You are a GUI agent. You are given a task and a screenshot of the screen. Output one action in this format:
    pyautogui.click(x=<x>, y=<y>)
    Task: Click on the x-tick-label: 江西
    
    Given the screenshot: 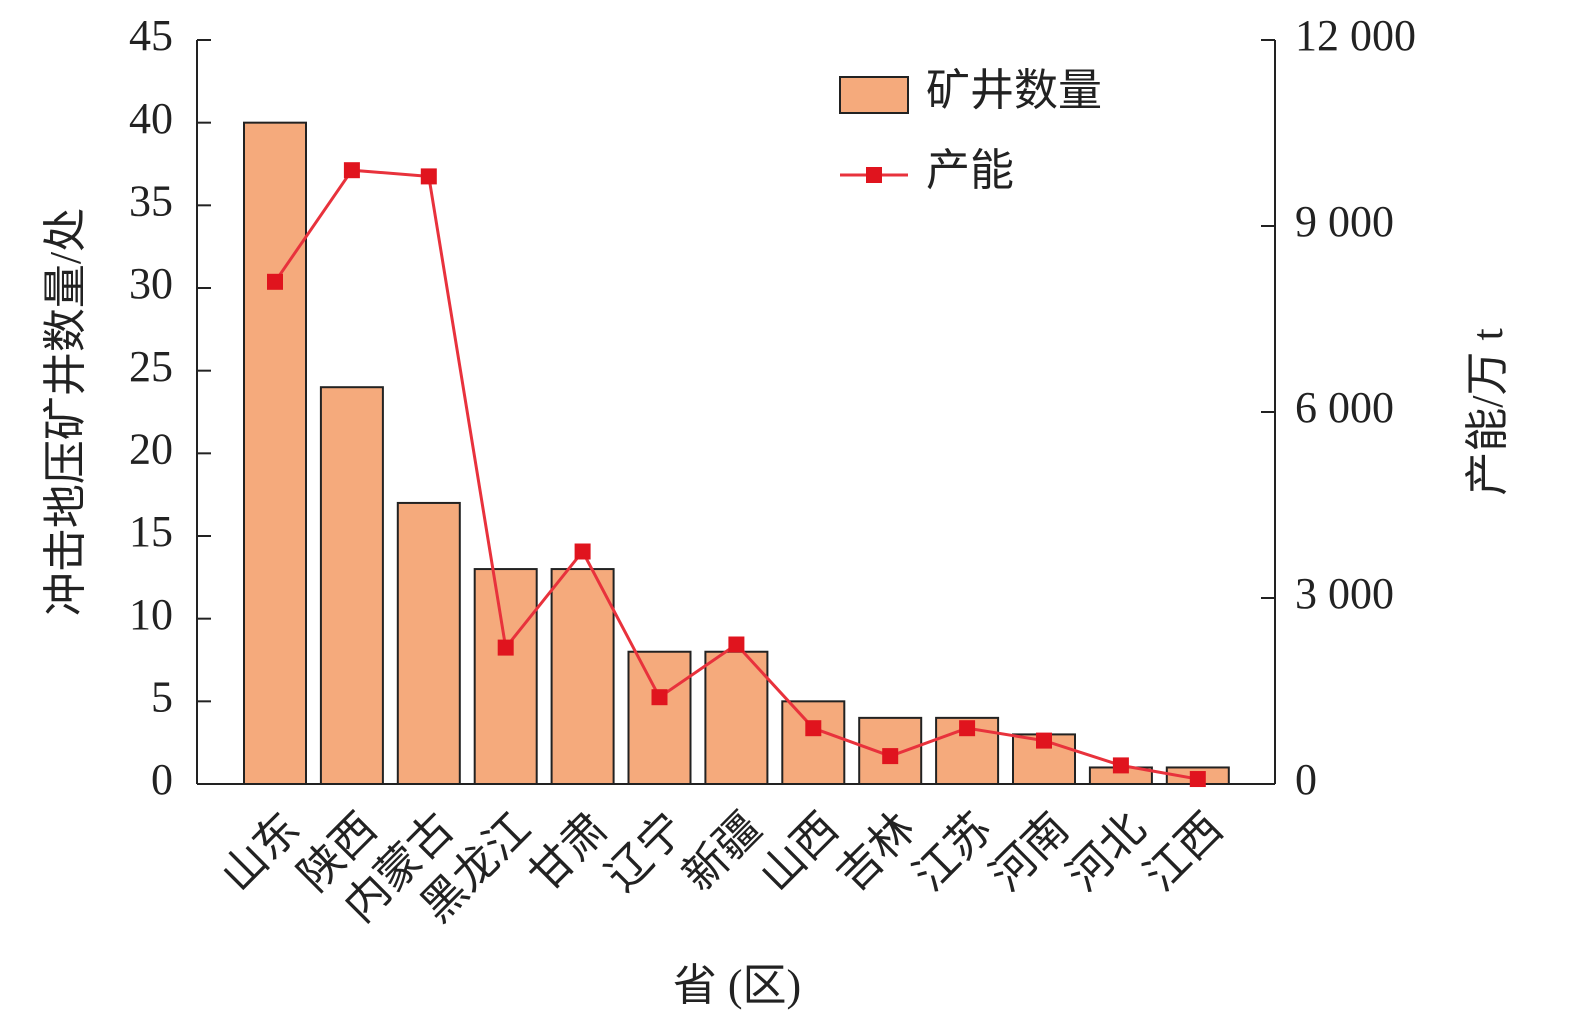 What is the action you would take?
    pyautogui.click(x=1183, y=852)
    